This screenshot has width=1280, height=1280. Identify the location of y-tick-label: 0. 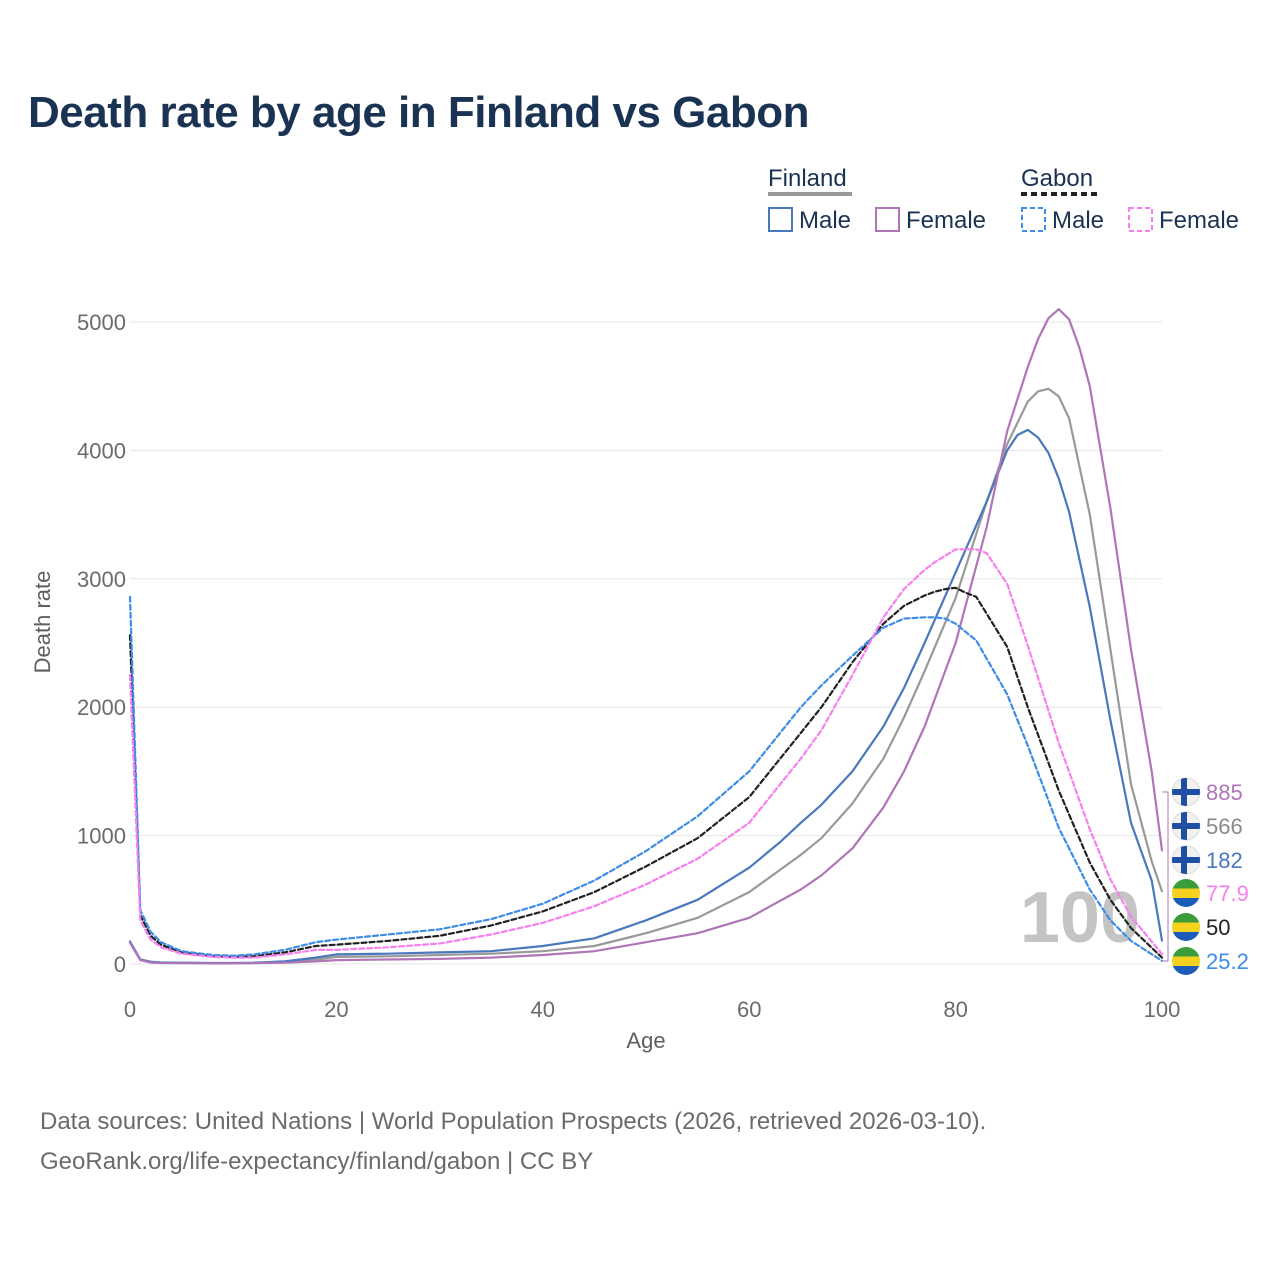
(120, 964).